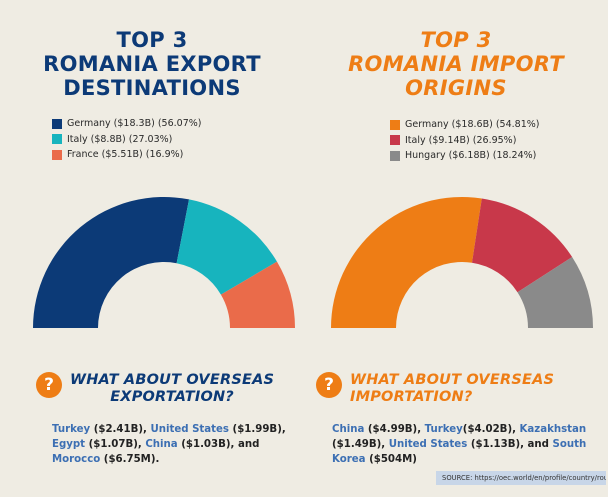 The image size is (608, 497). What do you see at coordinates (472, 124) in the screenshot?
I see `legend-label-germany: Germany ($18.6B) (54.81%)` at bounding box center [472, 124].